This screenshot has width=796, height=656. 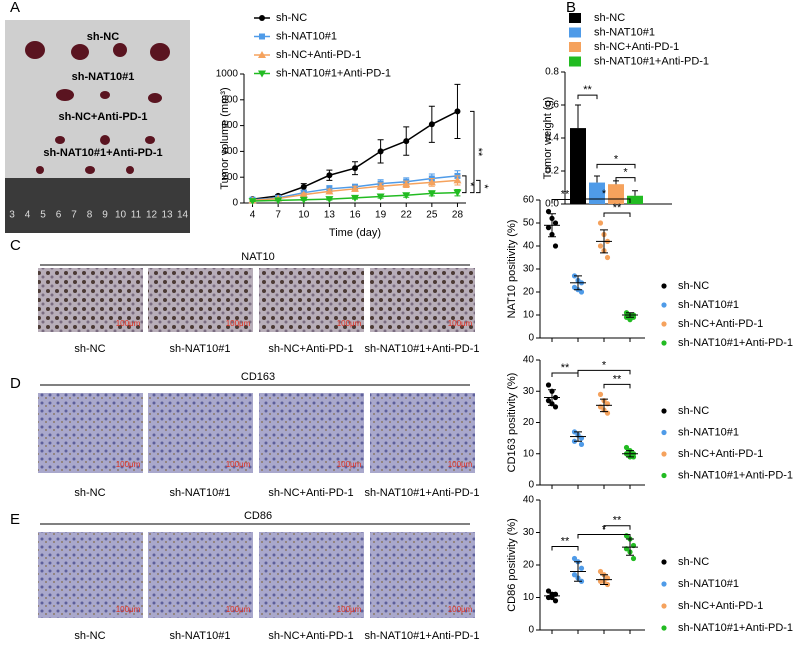 I want to click on y-axis-title: NAT10 positivity (%), so click(x=512, y=269).